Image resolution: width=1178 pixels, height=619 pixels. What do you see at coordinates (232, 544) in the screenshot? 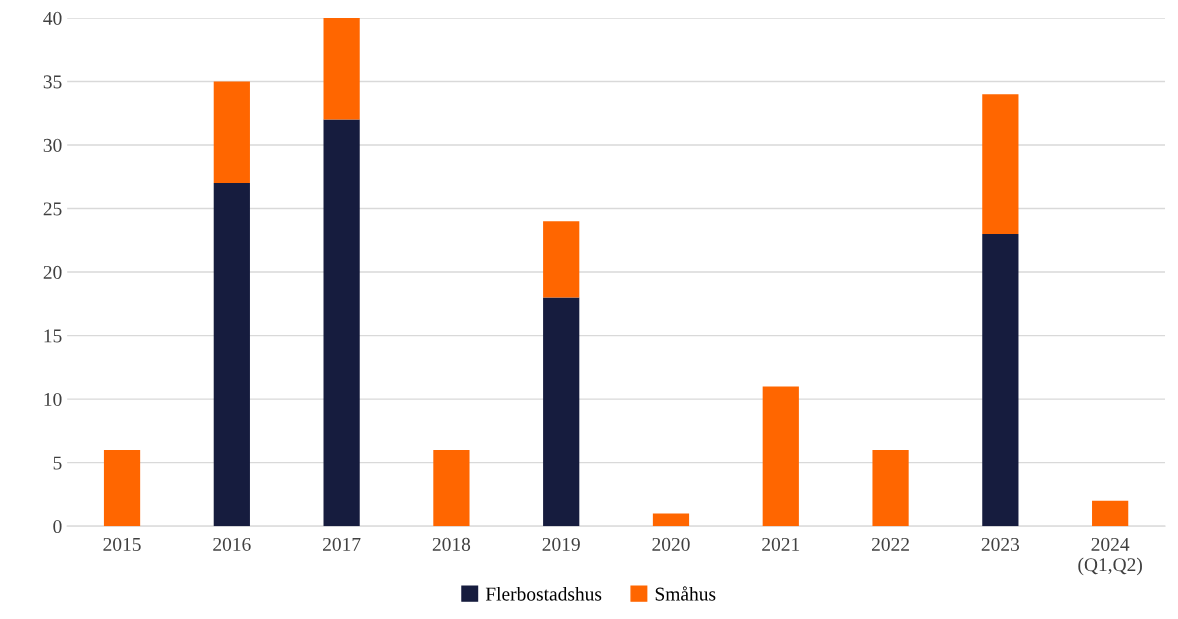
I see `x-tick-label: 2016` at bounding box center [232, 544].